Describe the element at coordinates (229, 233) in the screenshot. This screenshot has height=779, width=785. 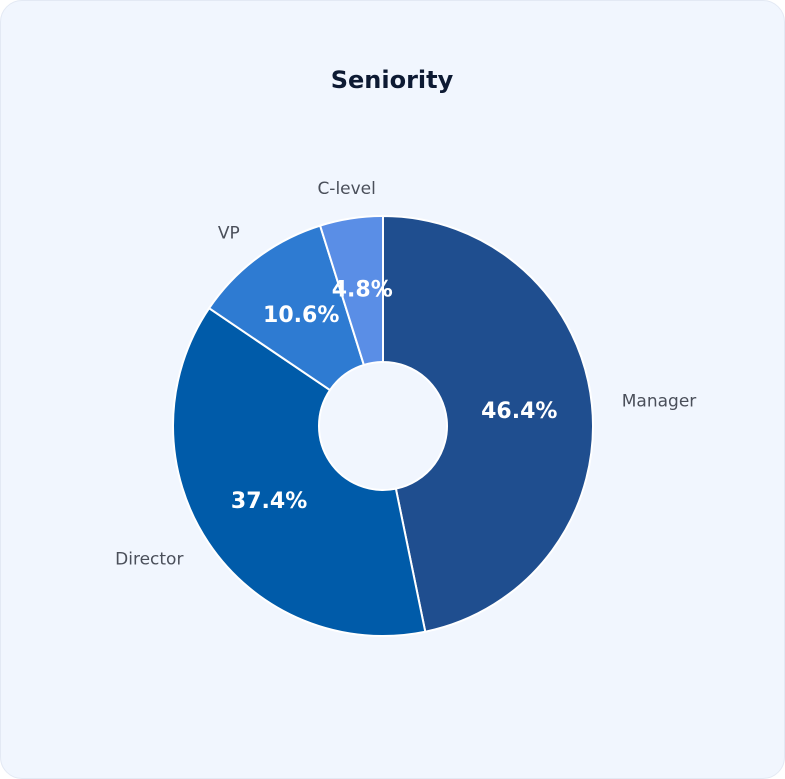
I see `category-label: VP` at that location.